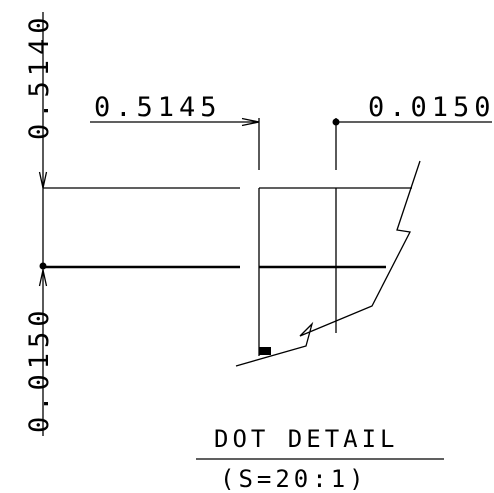  I want to click on dim-left-vertical-upper: 0.5140, so click(39, 76).